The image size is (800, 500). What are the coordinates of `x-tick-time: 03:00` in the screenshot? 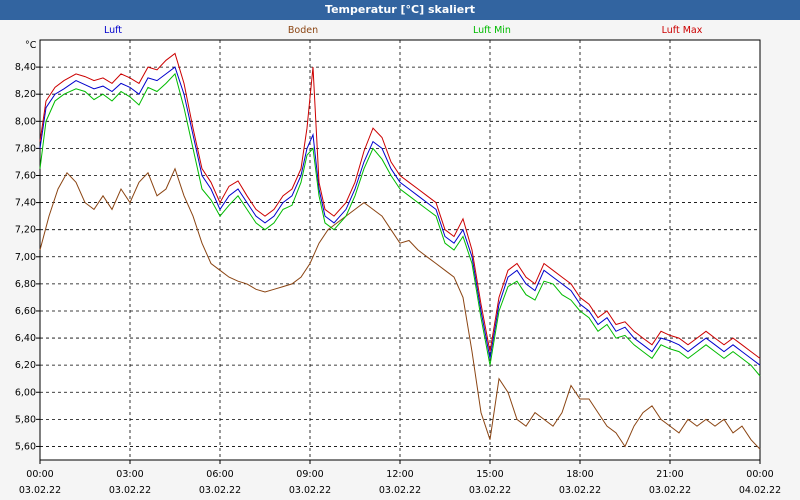 It's located at (129, 474).